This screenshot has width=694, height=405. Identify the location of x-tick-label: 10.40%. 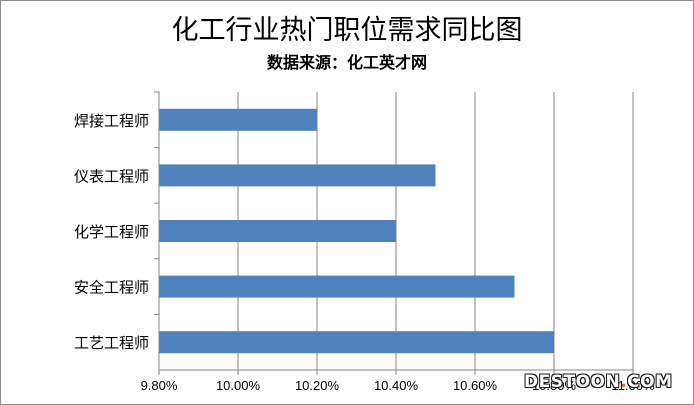
(396, 385).